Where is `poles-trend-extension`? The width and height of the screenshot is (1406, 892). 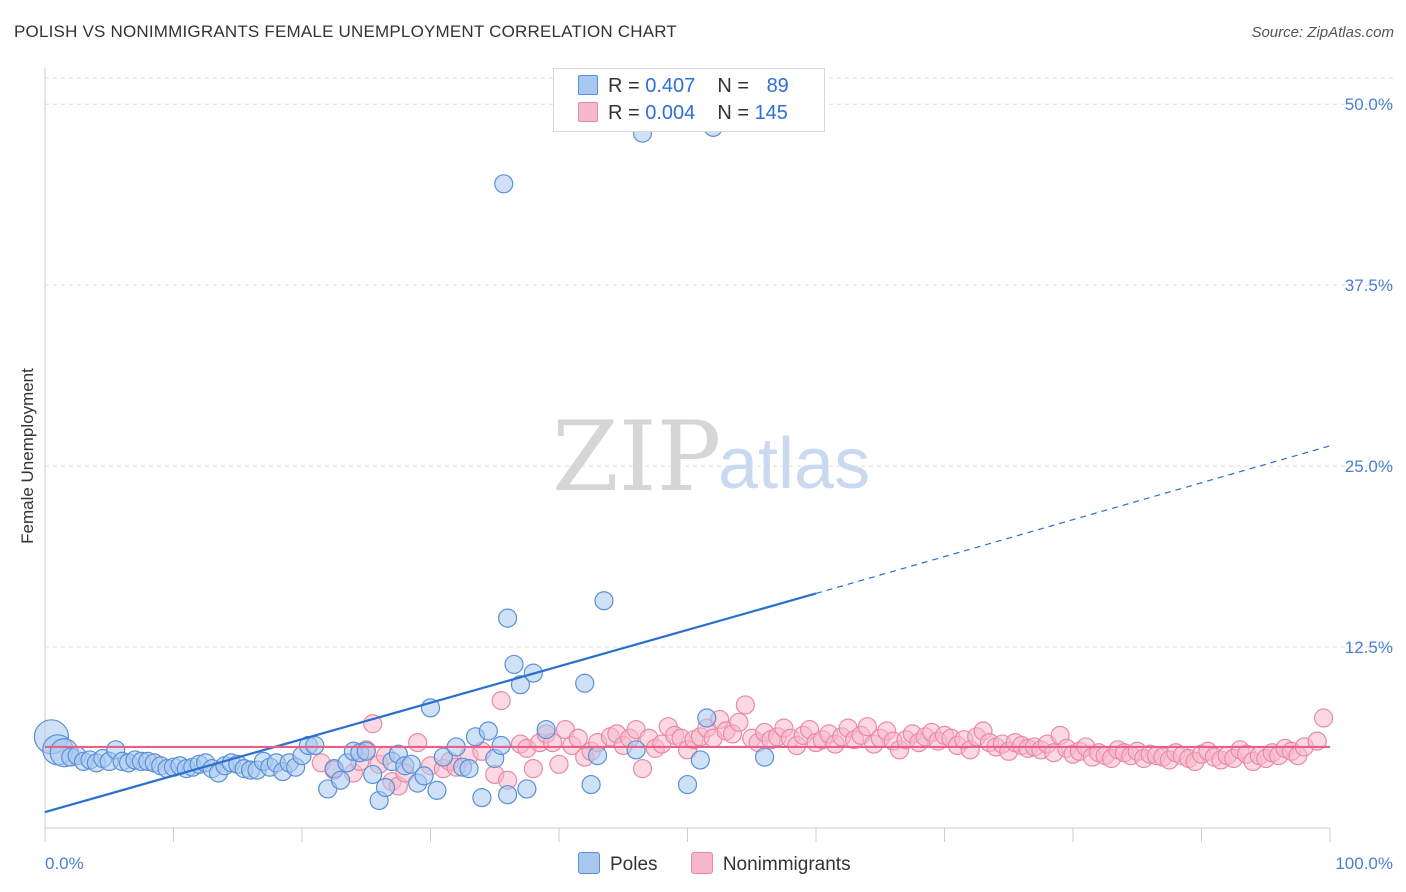
poles-trend-extension is located at coordinates (1073, 520).